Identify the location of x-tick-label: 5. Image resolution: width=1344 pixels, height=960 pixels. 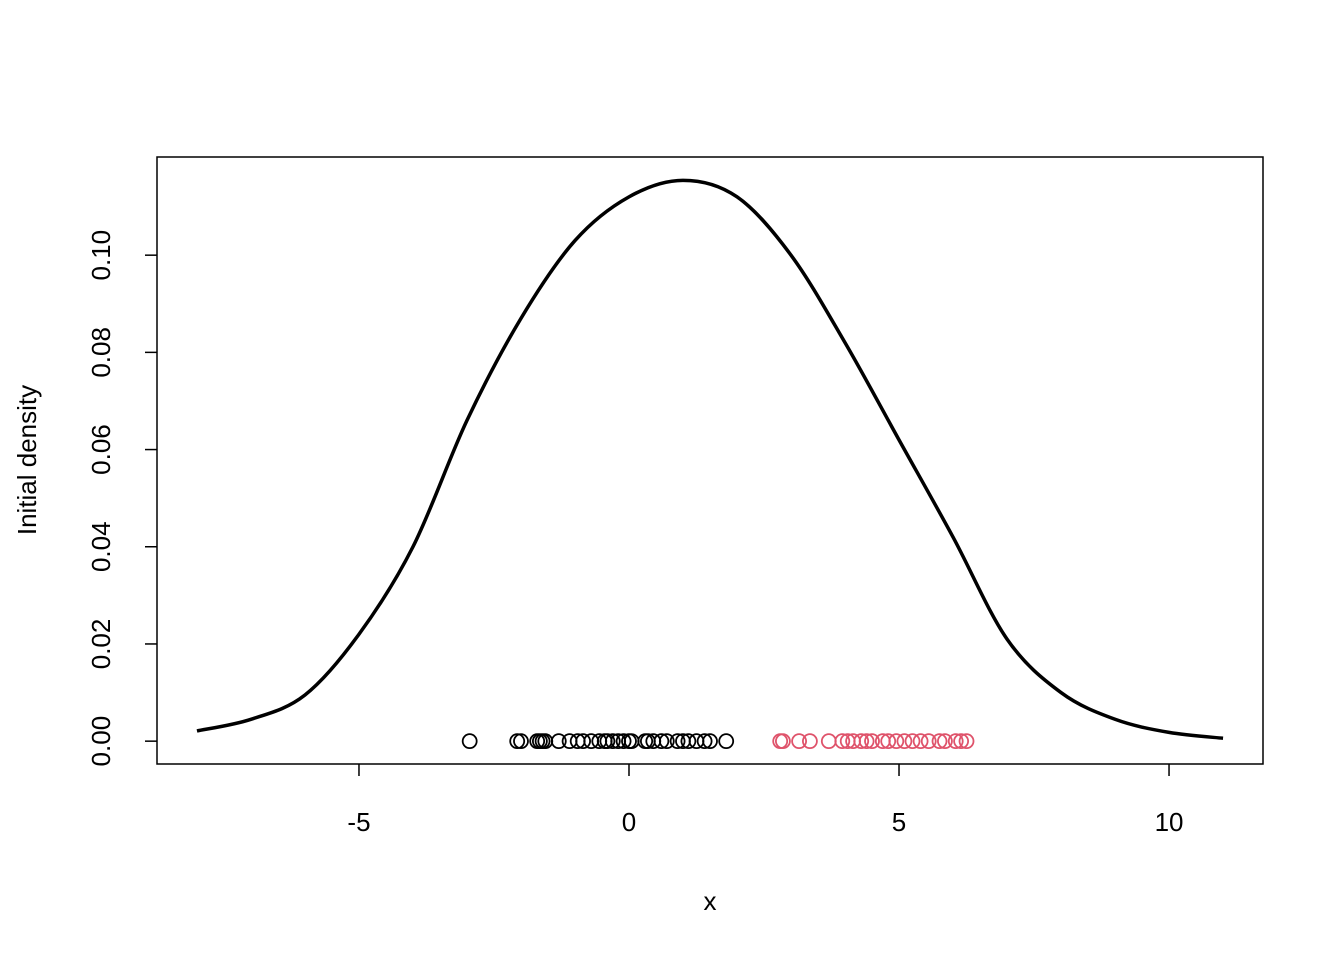
(899, 822).